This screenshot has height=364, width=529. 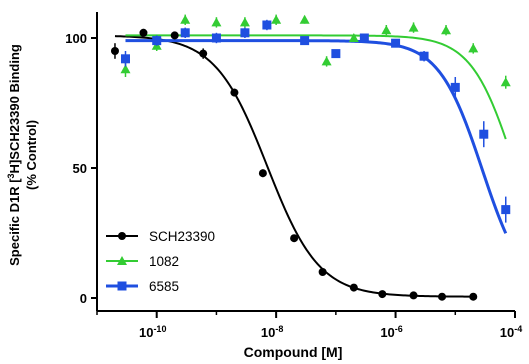 I want to click on legend-label-1082: 1082, so click(x=164, y=261).